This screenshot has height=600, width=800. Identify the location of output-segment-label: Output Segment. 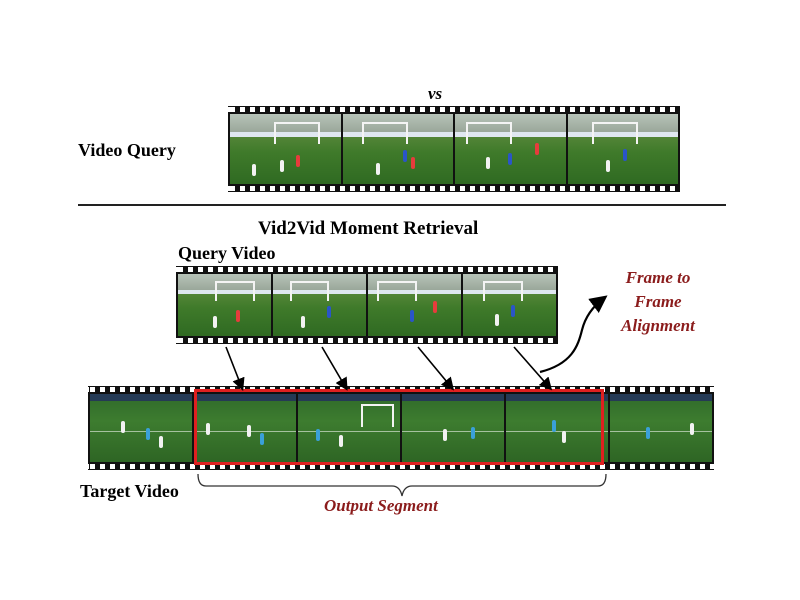
(381, 505).